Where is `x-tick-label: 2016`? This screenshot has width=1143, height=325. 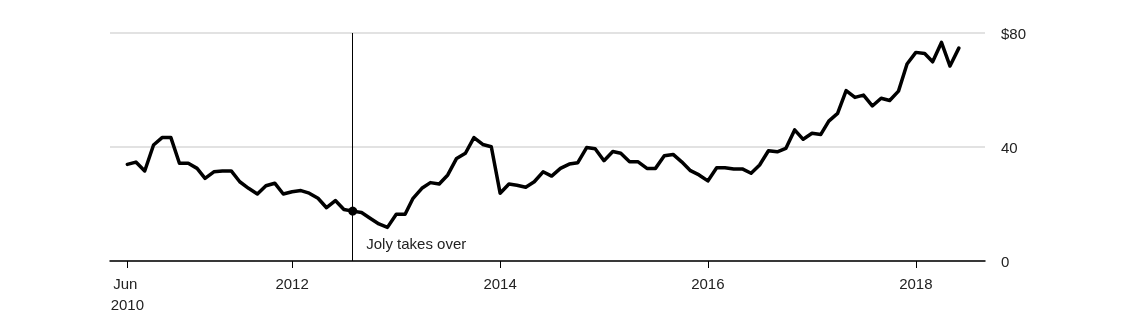
x-tick-label: 2016 is located at coordinates (708, 283).